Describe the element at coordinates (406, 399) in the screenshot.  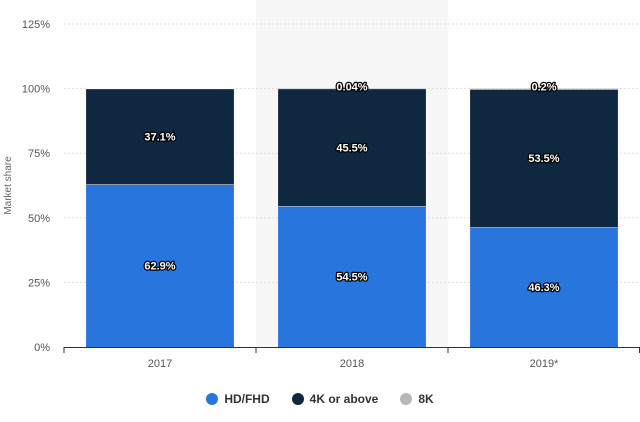
I see `legend-dot-8k` at that location.